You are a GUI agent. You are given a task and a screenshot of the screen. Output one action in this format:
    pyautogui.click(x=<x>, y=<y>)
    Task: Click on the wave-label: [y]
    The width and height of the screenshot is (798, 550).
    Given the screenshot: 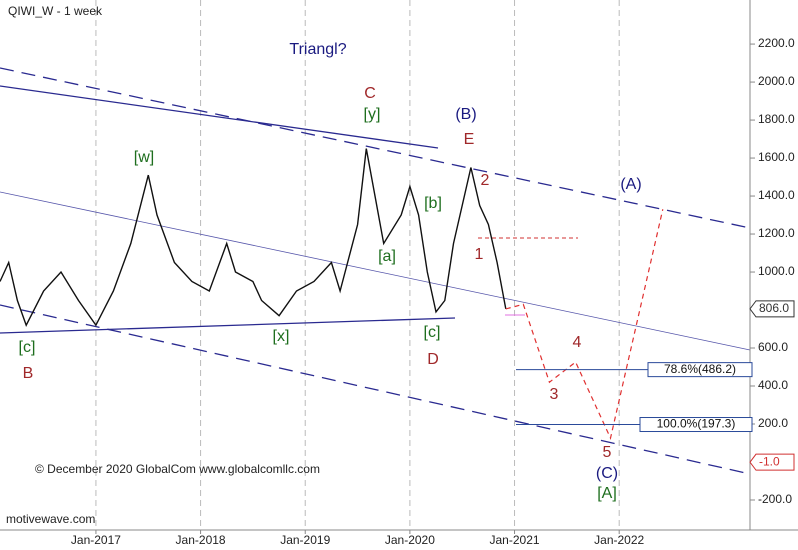 What is the action you would take?
    pyautogui.click(x=372, y=114)
    